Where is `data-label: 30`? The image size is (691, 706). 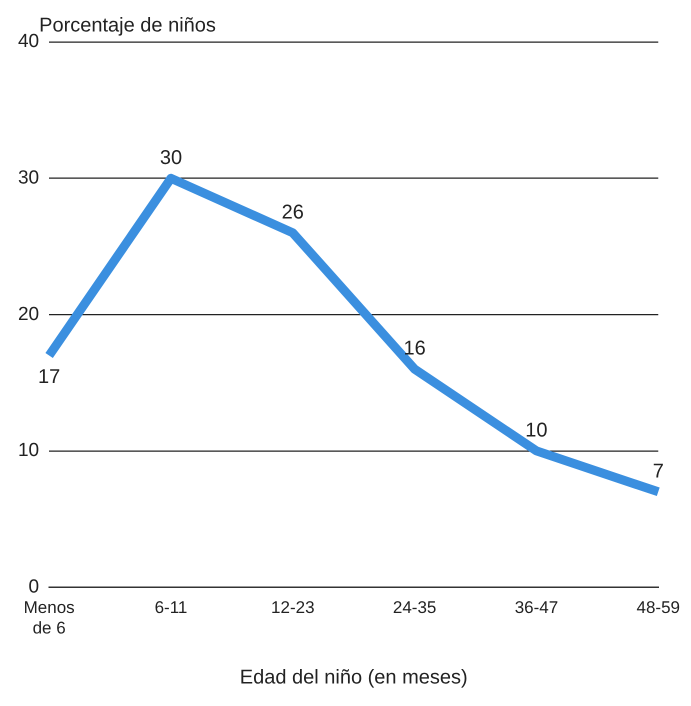 data-label: 30 is located at coordinates (171, 157).